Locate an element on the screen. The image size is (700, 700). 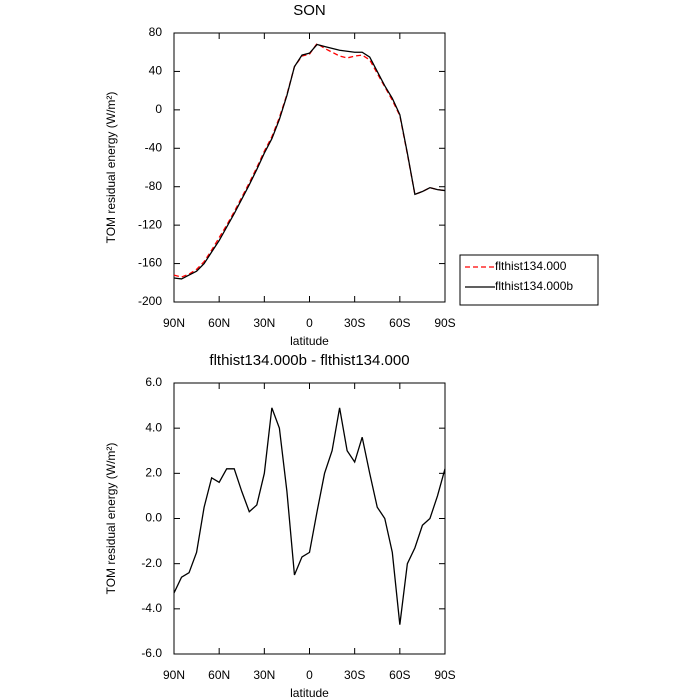
y-tick-label: -80 is located at coordinates (154, 186).